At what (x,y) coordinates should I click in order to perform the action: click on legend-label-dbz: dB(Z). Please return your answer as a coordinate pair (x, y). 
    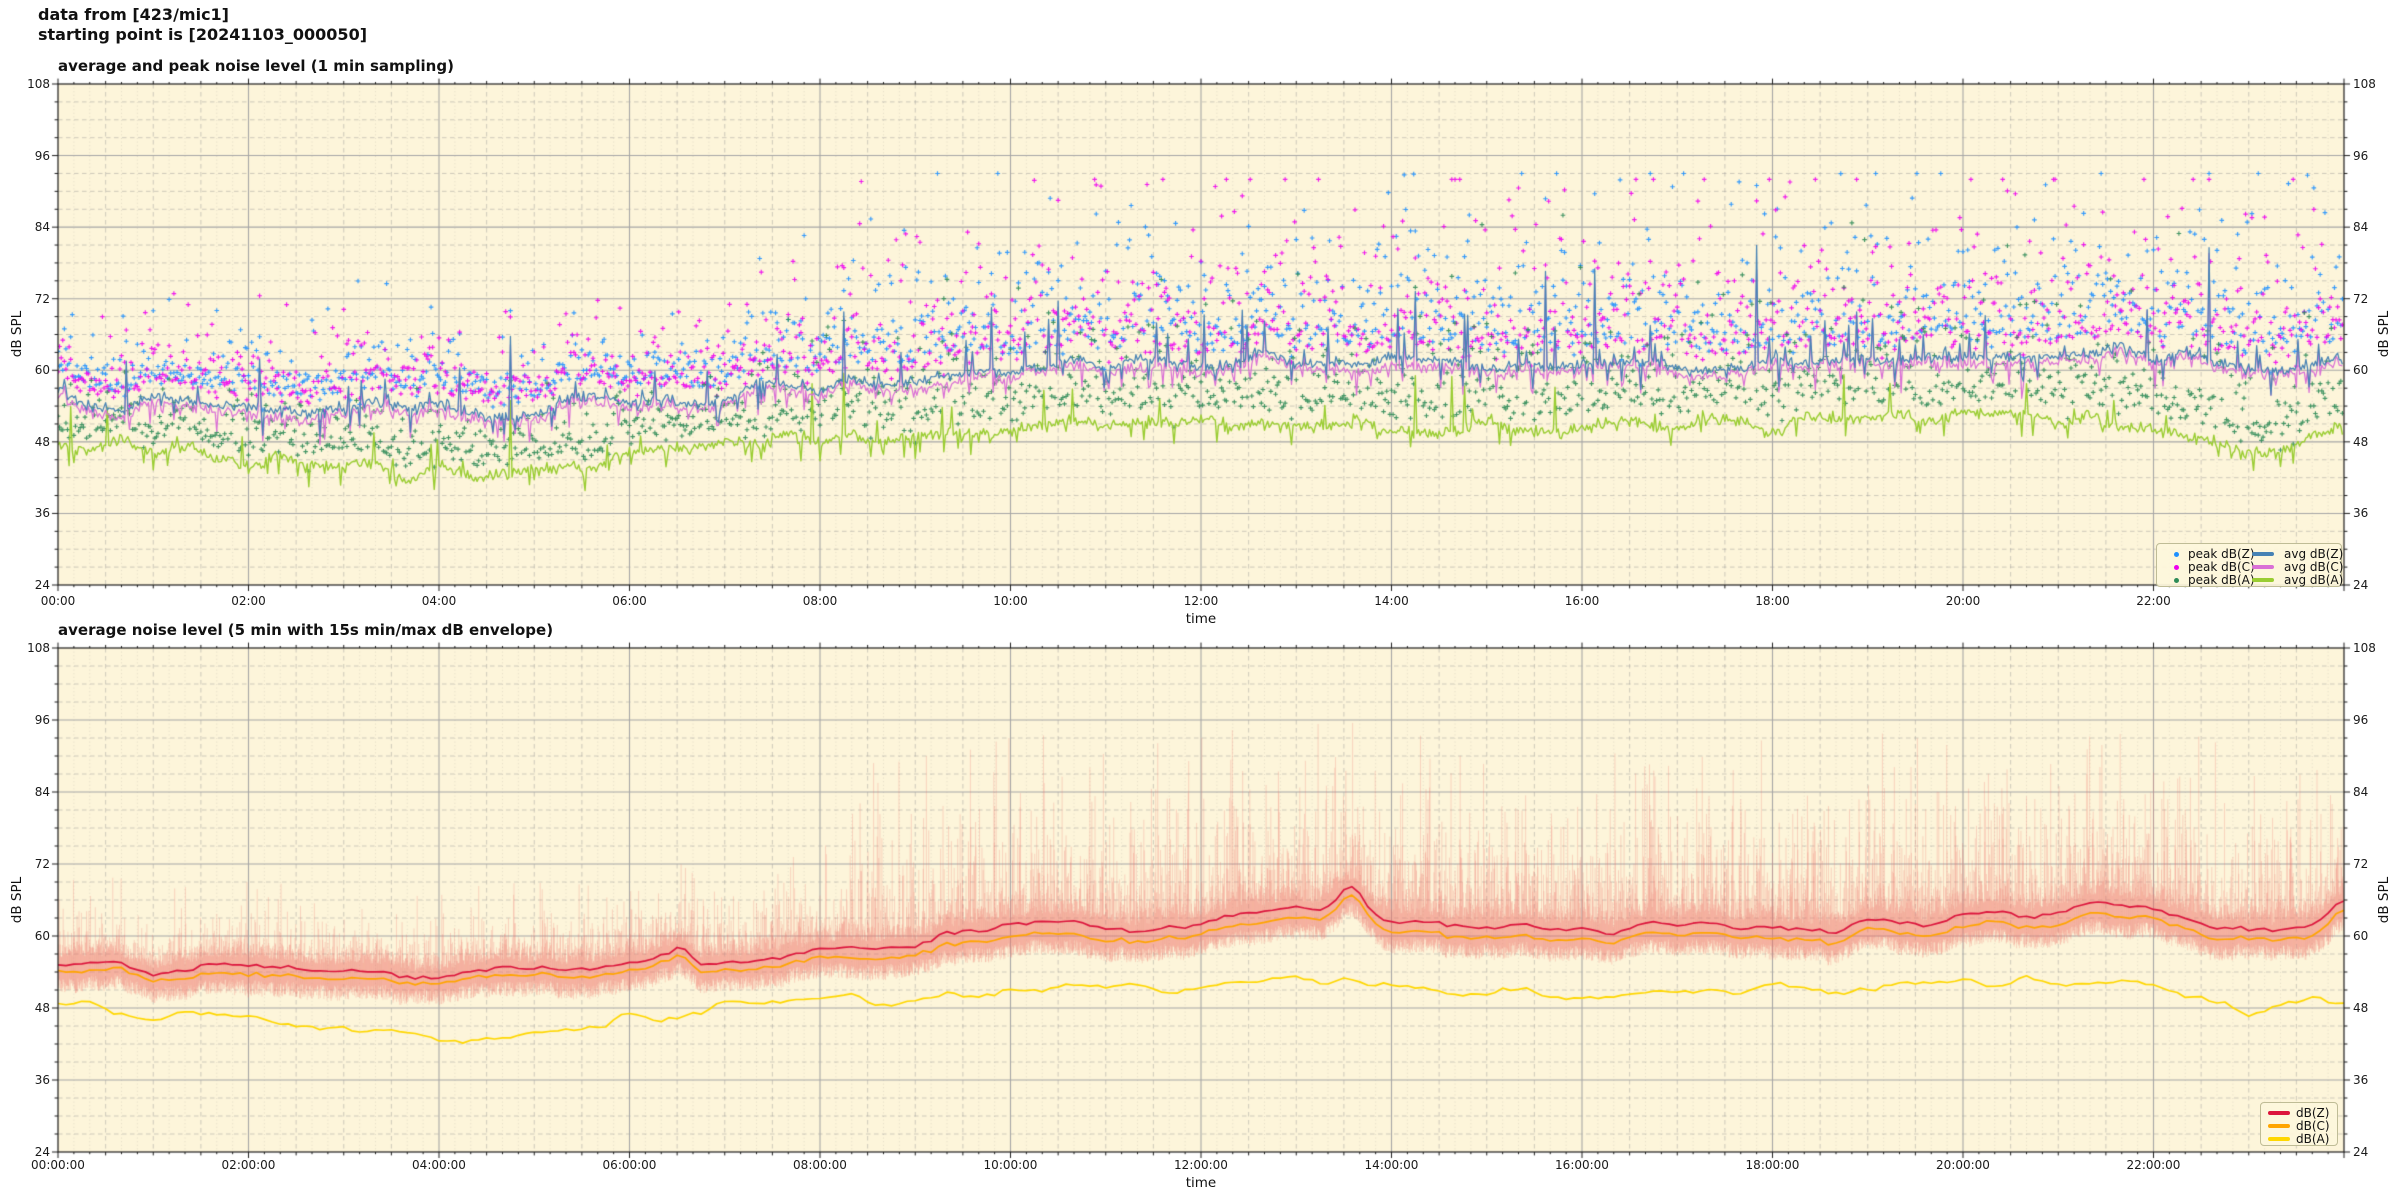
    Looking at the image, I should click on (2313, 1113).